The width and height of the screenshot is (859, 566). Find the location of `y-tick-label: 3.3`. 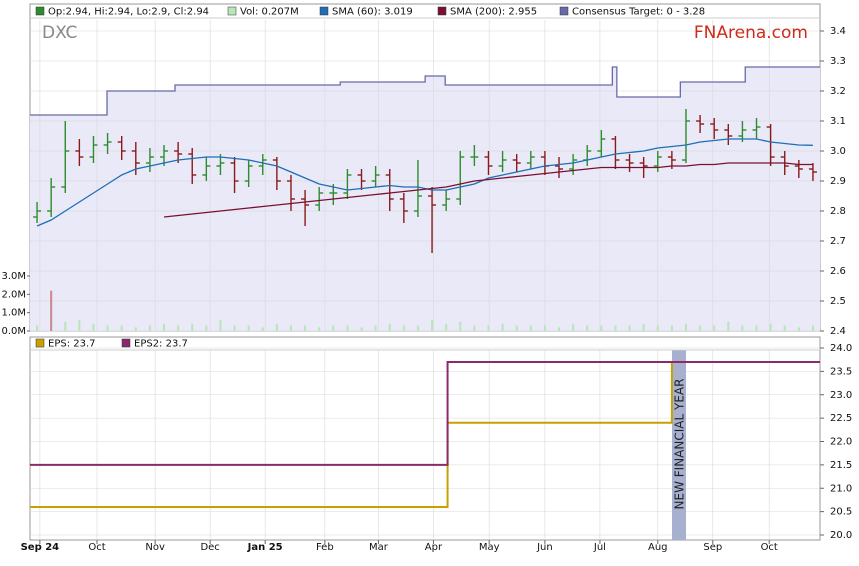

y-tick-label: 3.3 is located at coordinates (838, 61).